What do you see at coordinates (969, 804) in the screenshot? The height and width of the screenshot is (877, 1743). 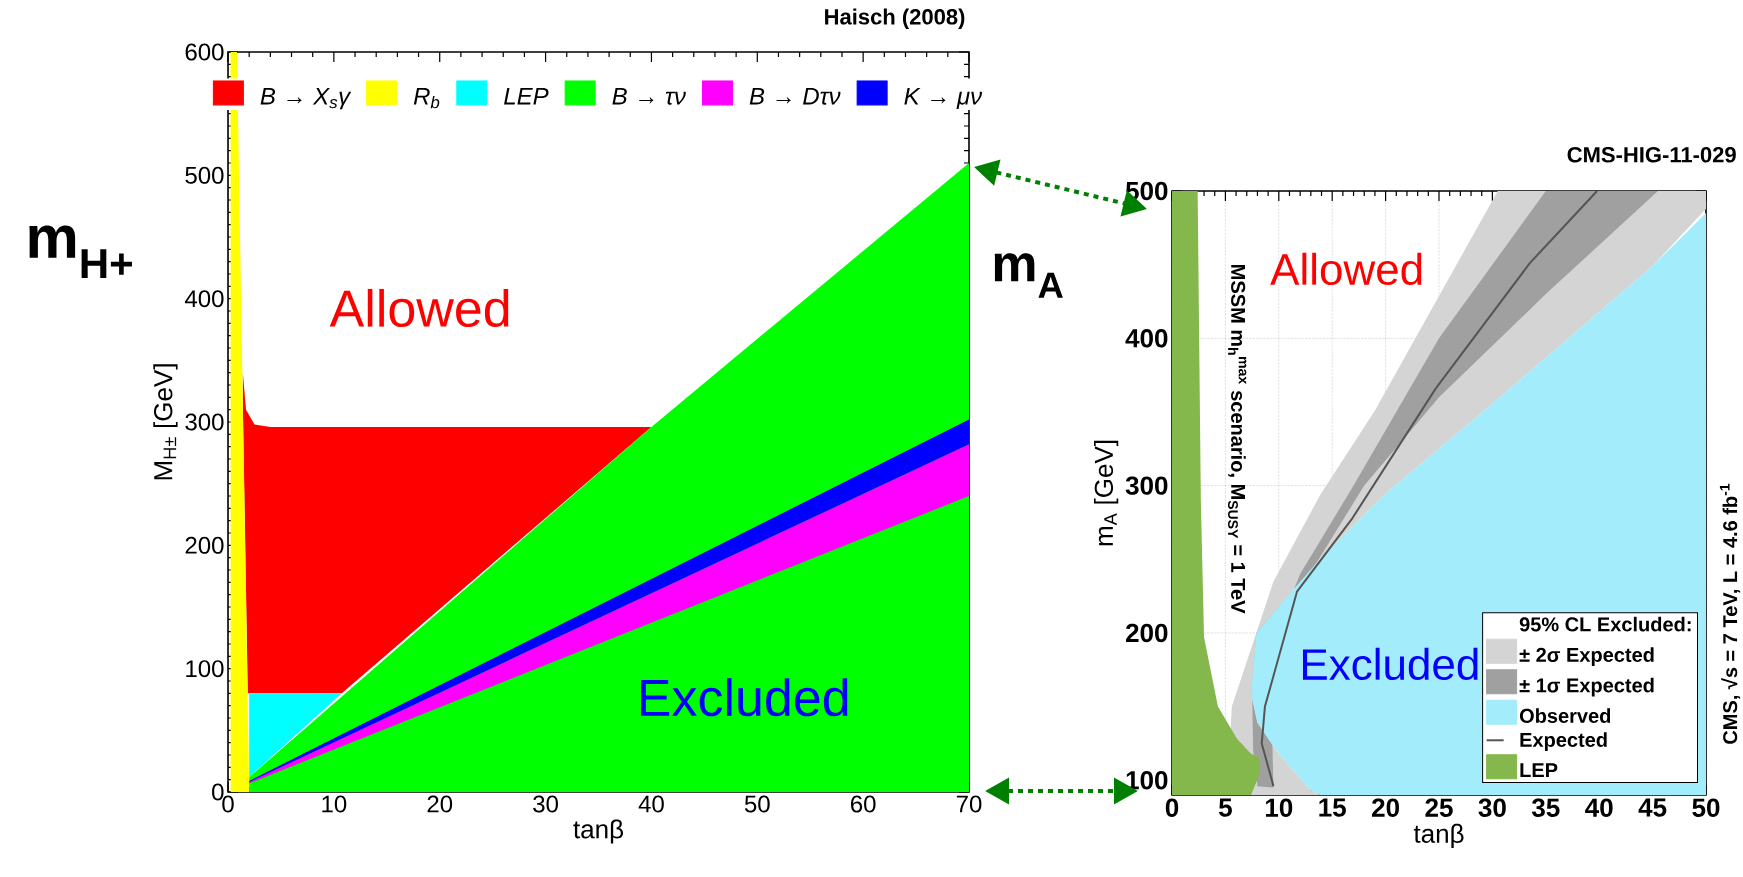 I see `x-tick-label: 70` at bounding box center [969, 804].